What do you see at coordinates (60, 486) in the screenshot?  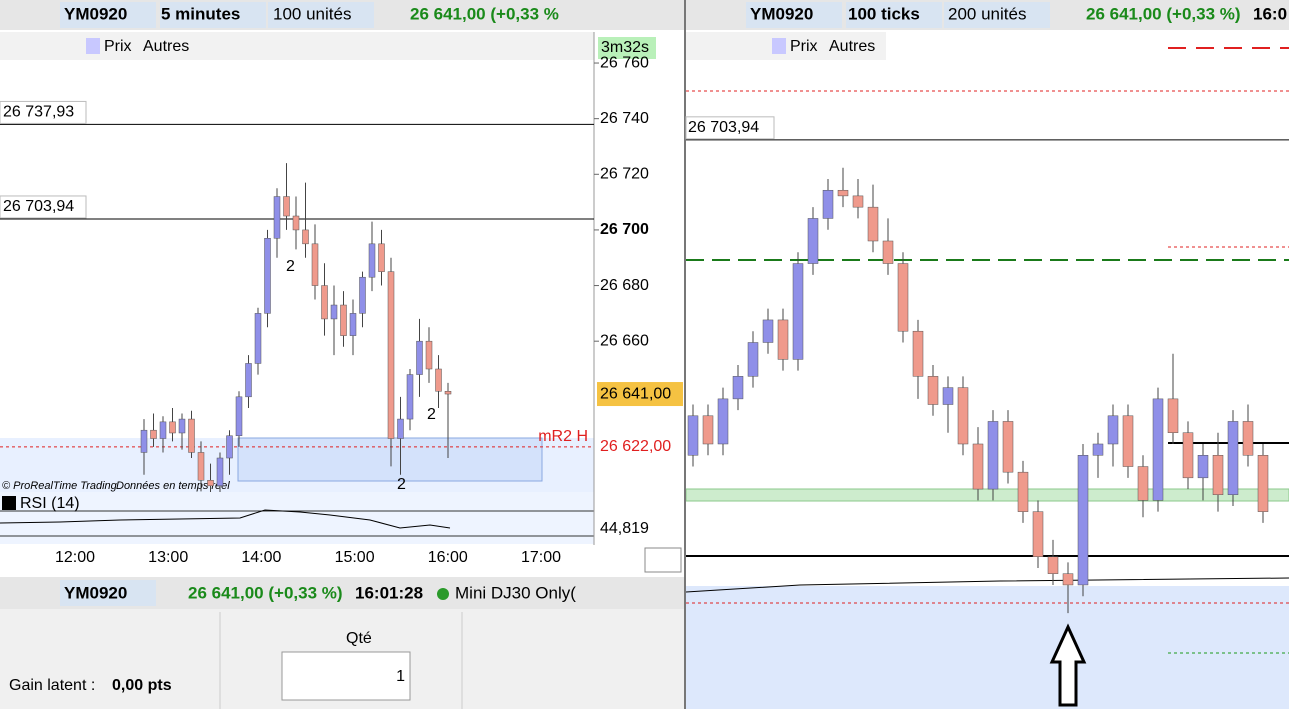 I see `copyright: © ProRealTime Trading` at bounding box center [60, 486].